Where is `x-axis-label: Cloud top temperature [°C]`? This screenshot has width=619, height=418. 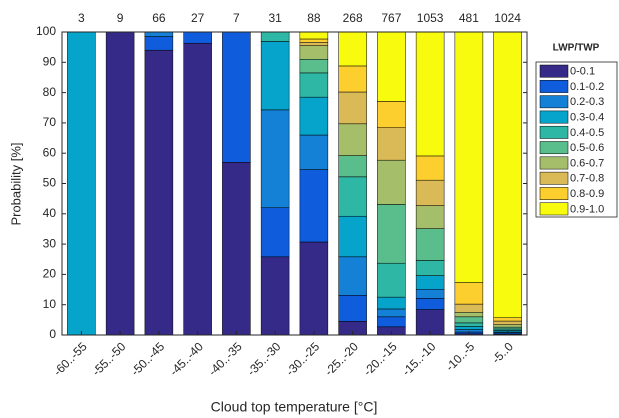
x-axis-label: Cloud top temperature [°C] is located at coordinates (294, 407).